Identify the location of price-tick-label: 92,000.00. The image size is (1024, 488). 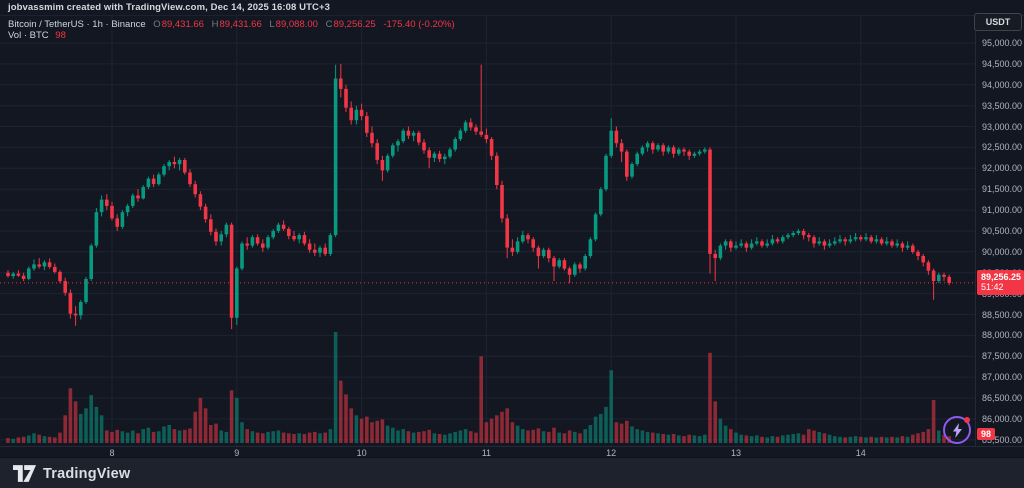
(1002, 168).